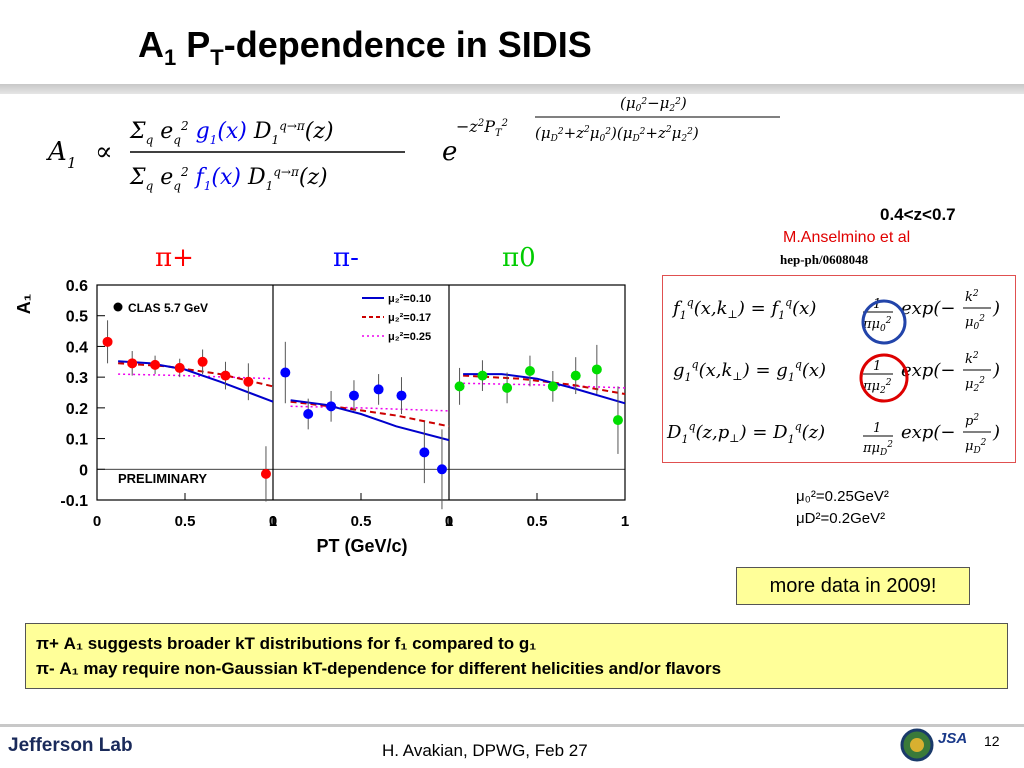 This screenshot has height=768, width=1024. Describe the element at coordinates (409, 337) in the screenshot. I see `legend-label-curve: μ₂²=0.25` at that location.